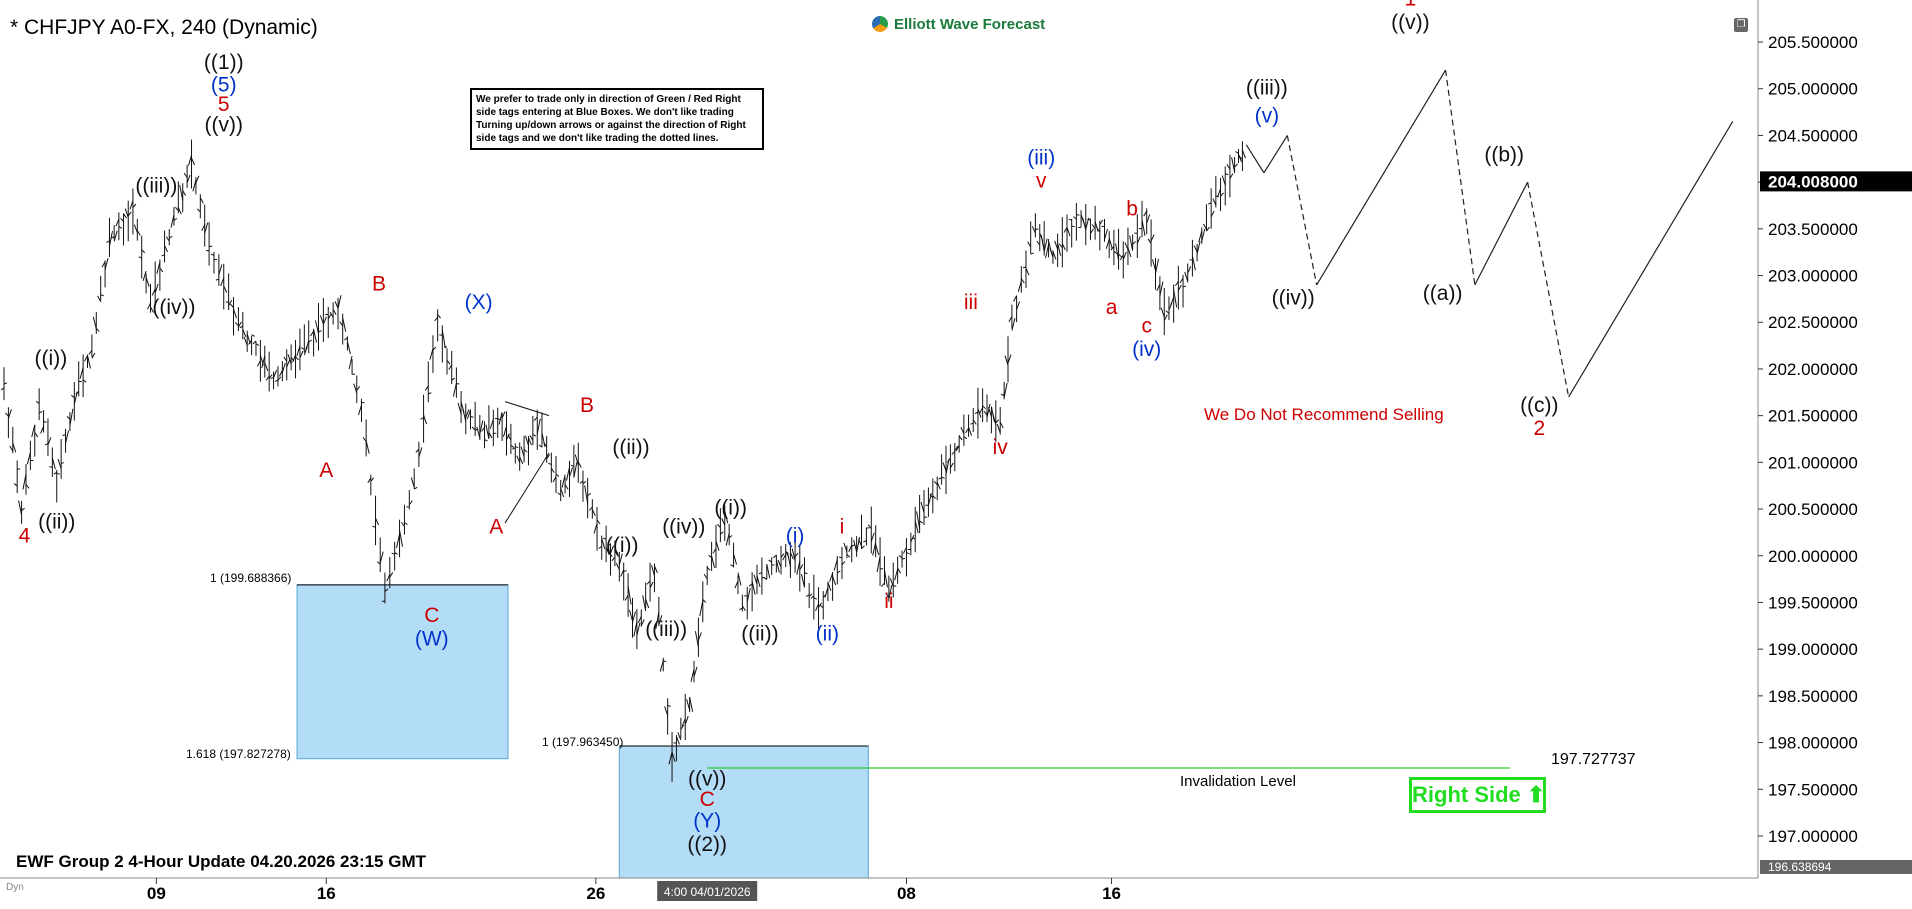 The height and width of the screenshot is (909, 1912). Describe the element at coordinates (527, 488) in the screenshot. I see `triangle-lower-line` at that location.